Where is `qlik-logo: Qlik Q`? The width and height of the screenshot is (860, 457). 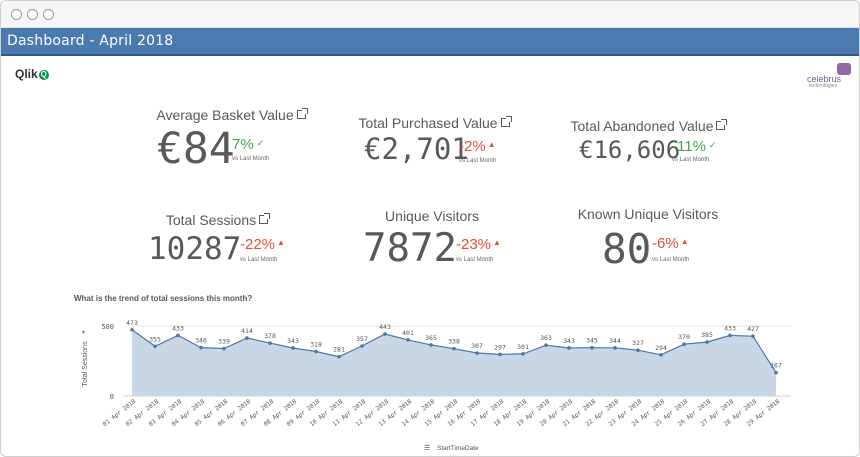 qlik-logo: Qlik Q is located at coordinates (32, 74).